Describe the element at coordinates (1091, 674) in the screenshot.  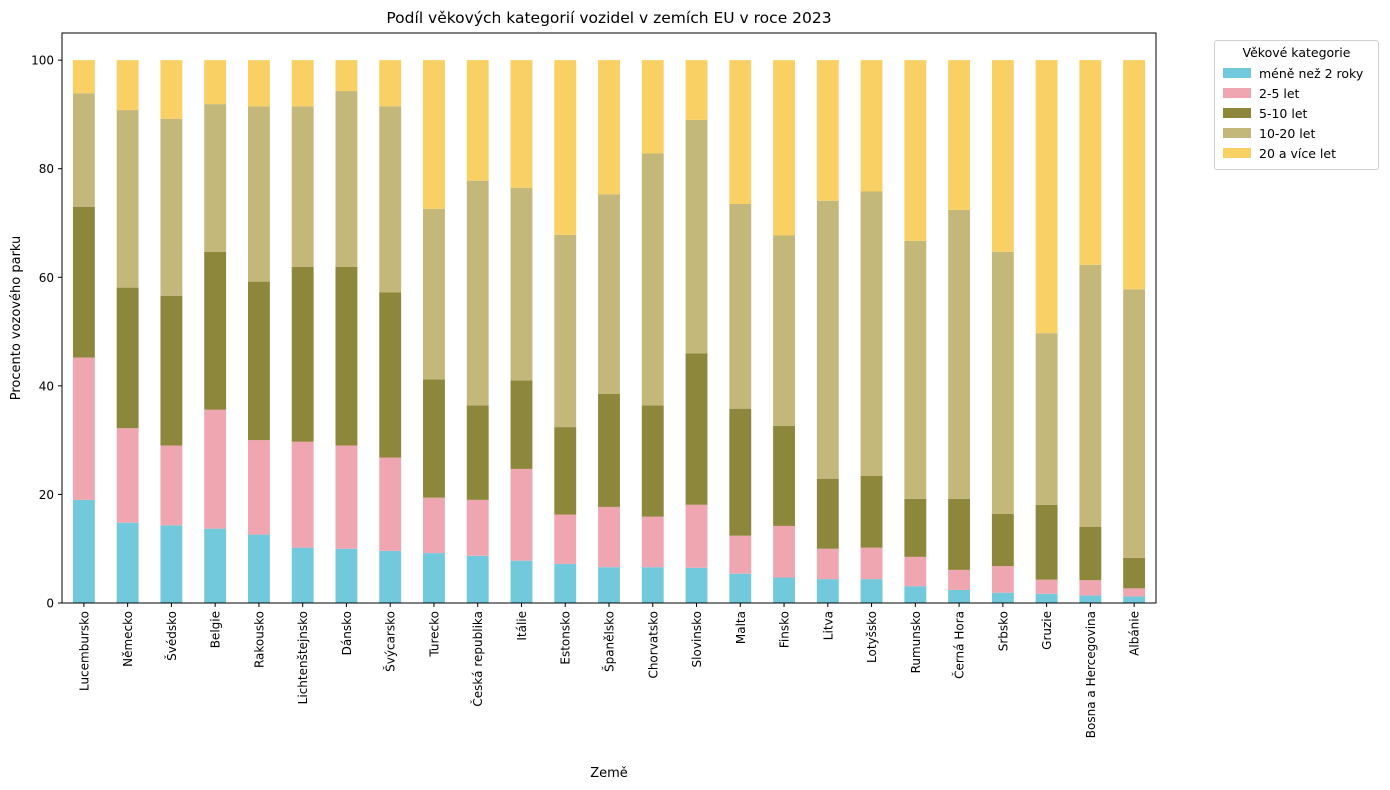
I see `x-tick-label: Bosna a Hercegovina` at that location.